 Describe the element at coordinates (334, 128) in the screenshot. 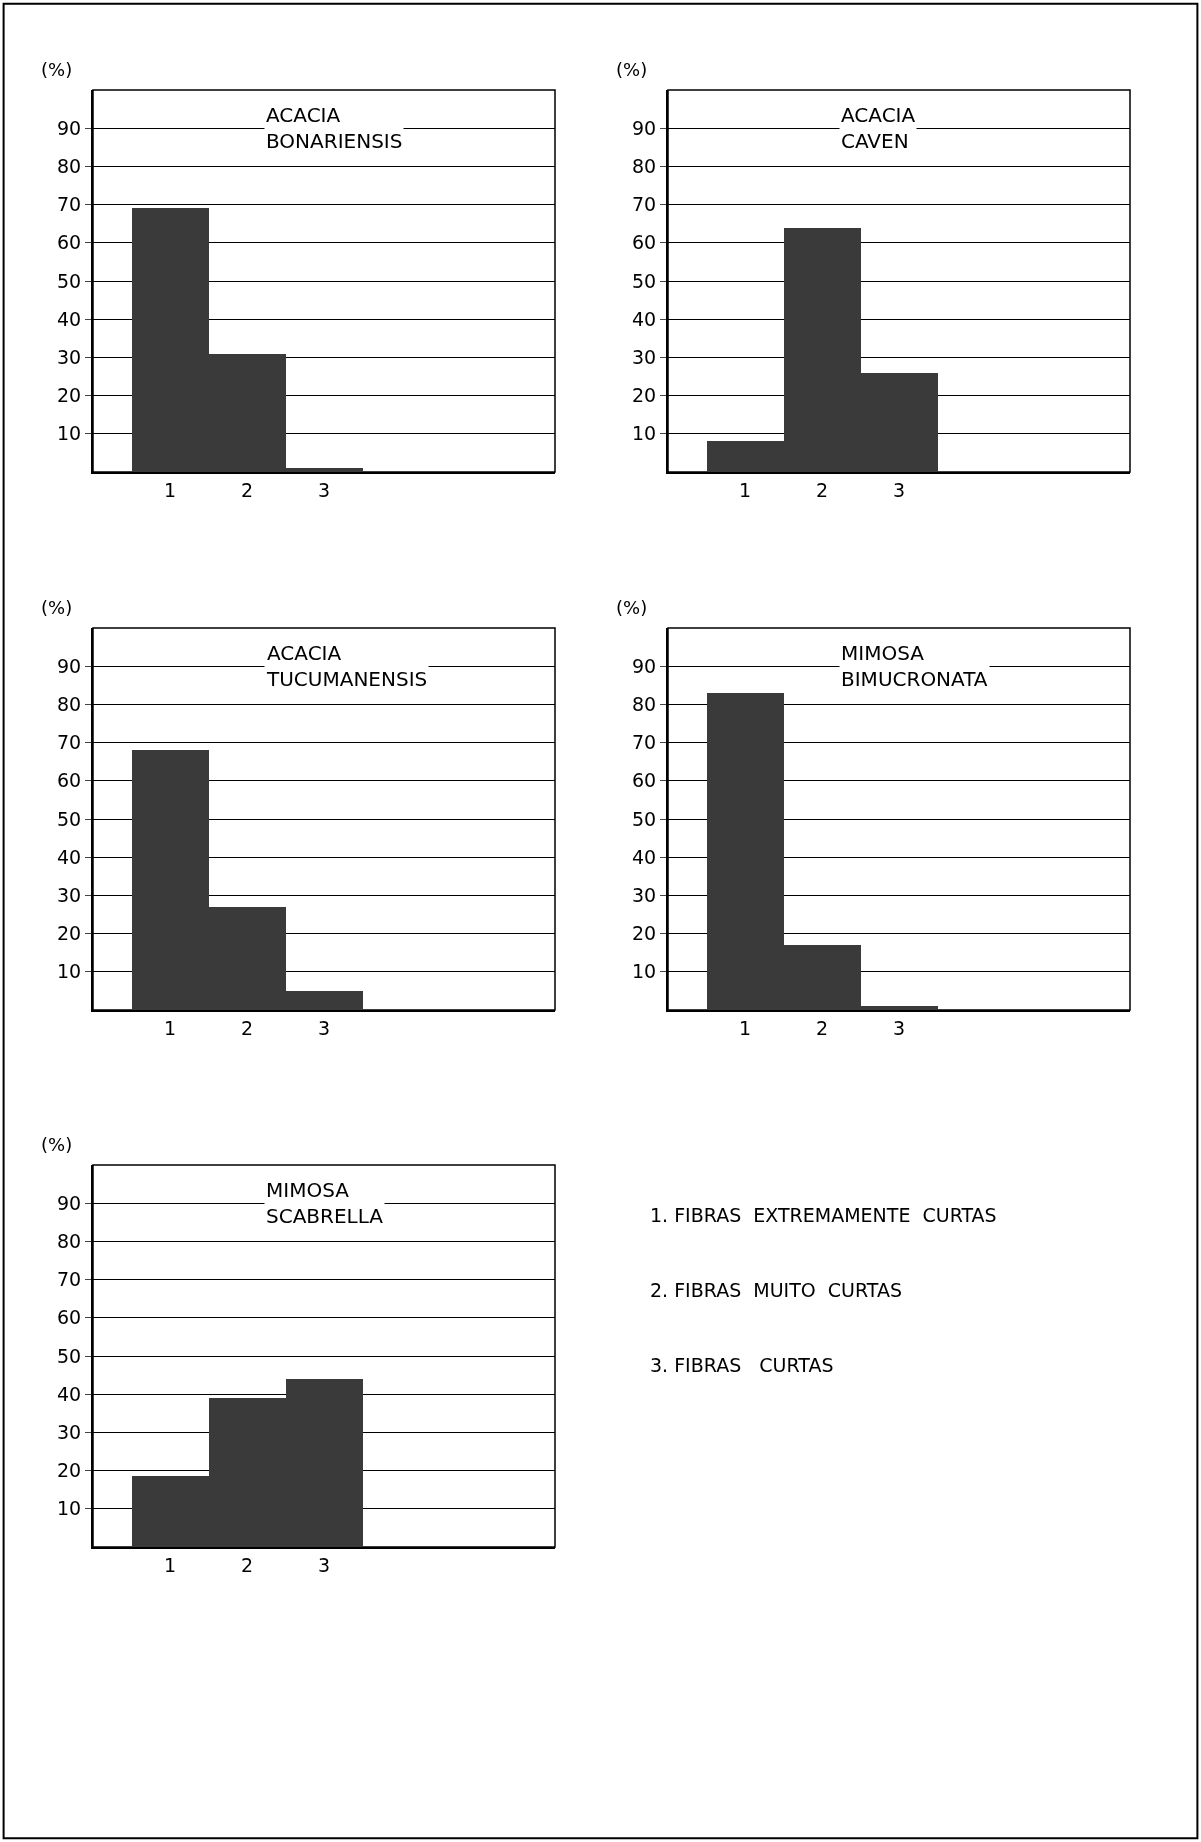

I see `text: ACACIA BONARIENSIS` at that location.